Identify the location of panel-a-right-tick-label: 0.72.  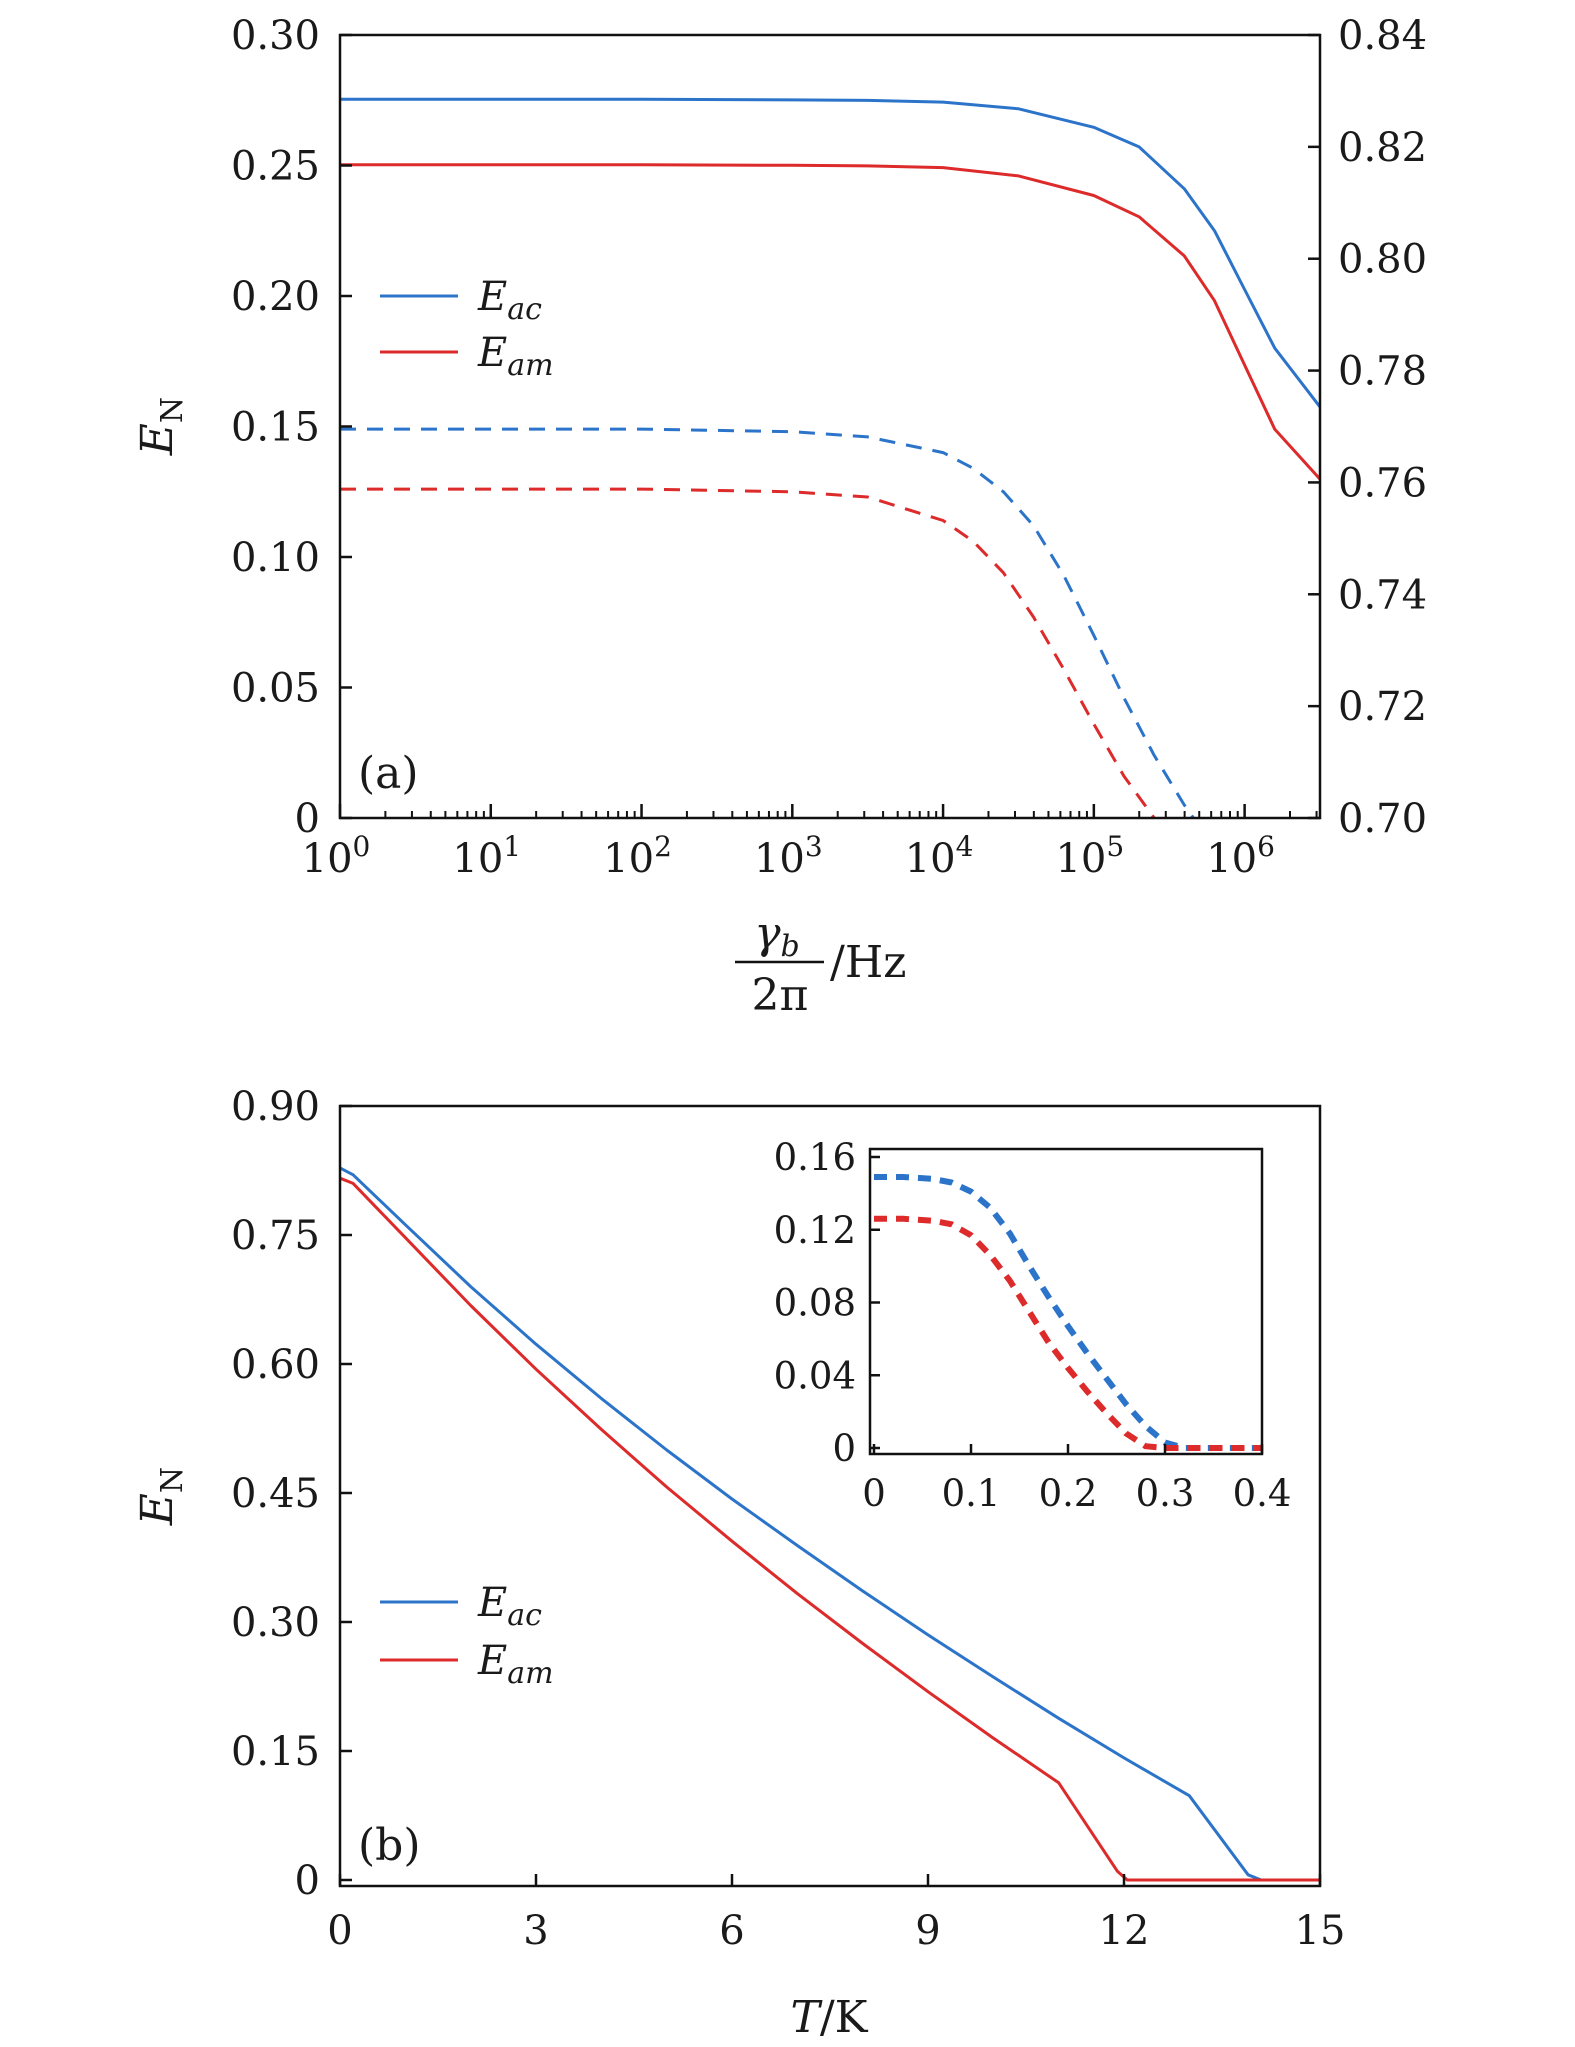
(1382, 707).